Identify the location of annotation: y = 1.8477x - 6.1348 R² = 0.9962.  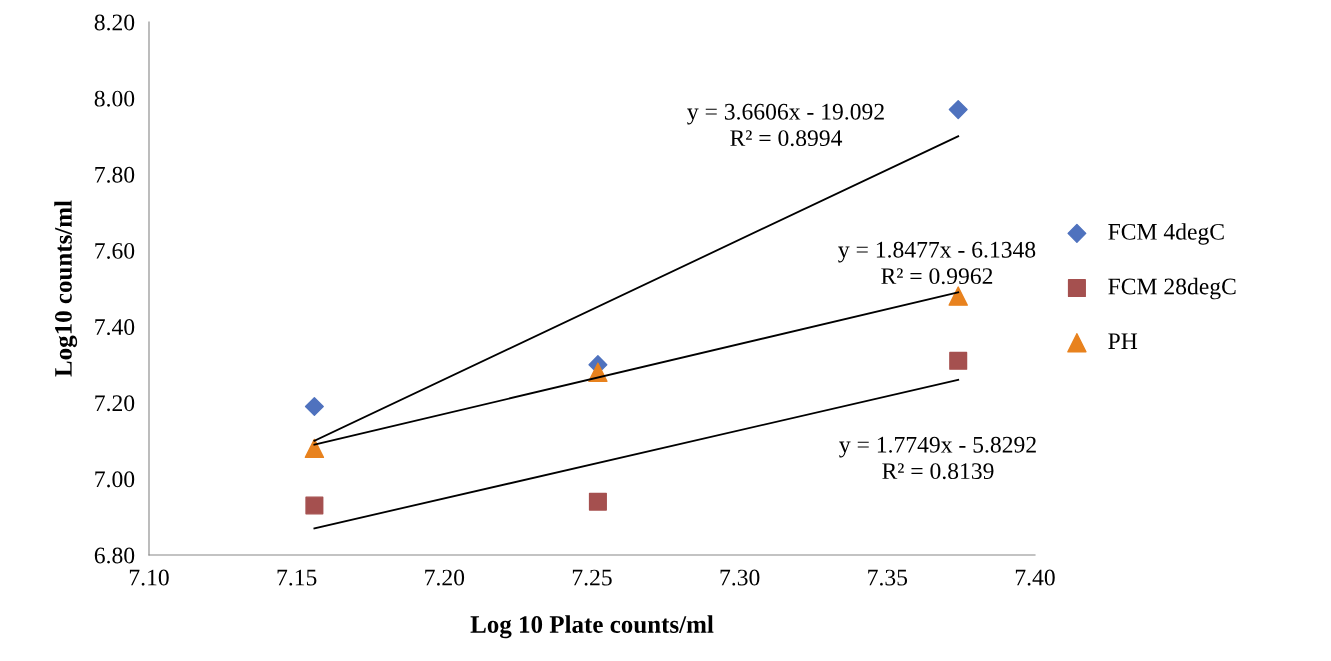
(937, 263).